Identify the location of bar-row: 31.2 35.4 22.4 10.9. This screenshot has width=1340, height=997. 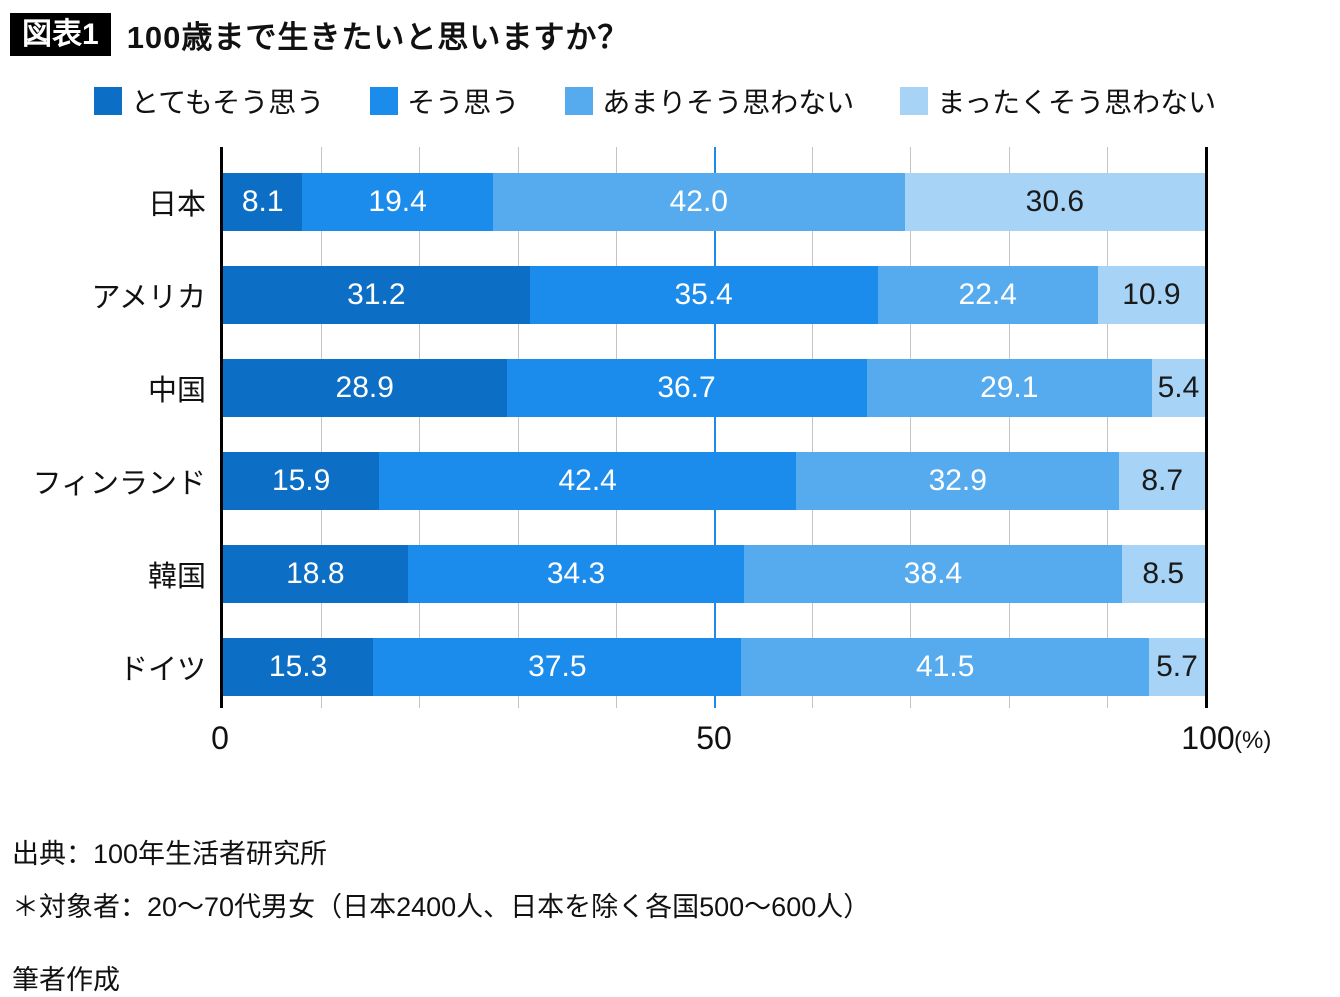
(714, 295).